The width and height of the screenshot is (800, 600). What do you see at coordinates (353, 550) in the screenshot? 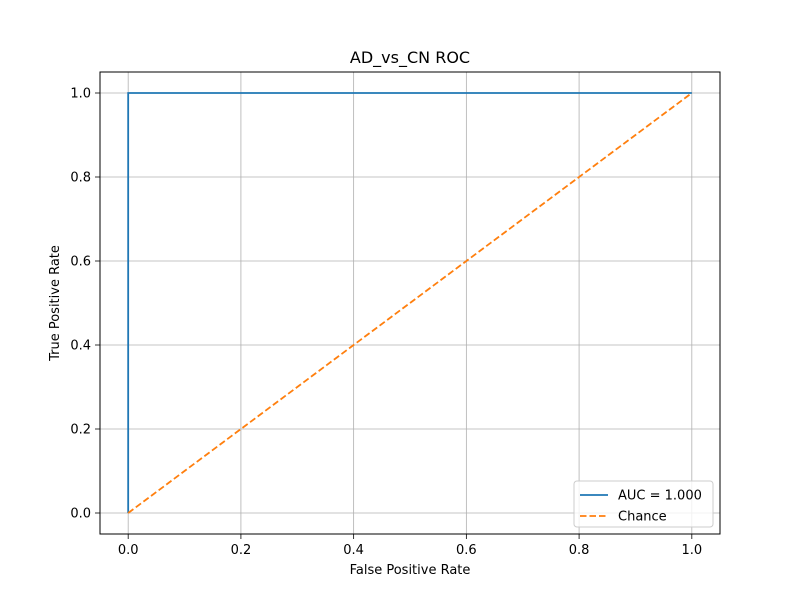
I see `x-tick-label: 0.4` at bounding box center [353, 550].